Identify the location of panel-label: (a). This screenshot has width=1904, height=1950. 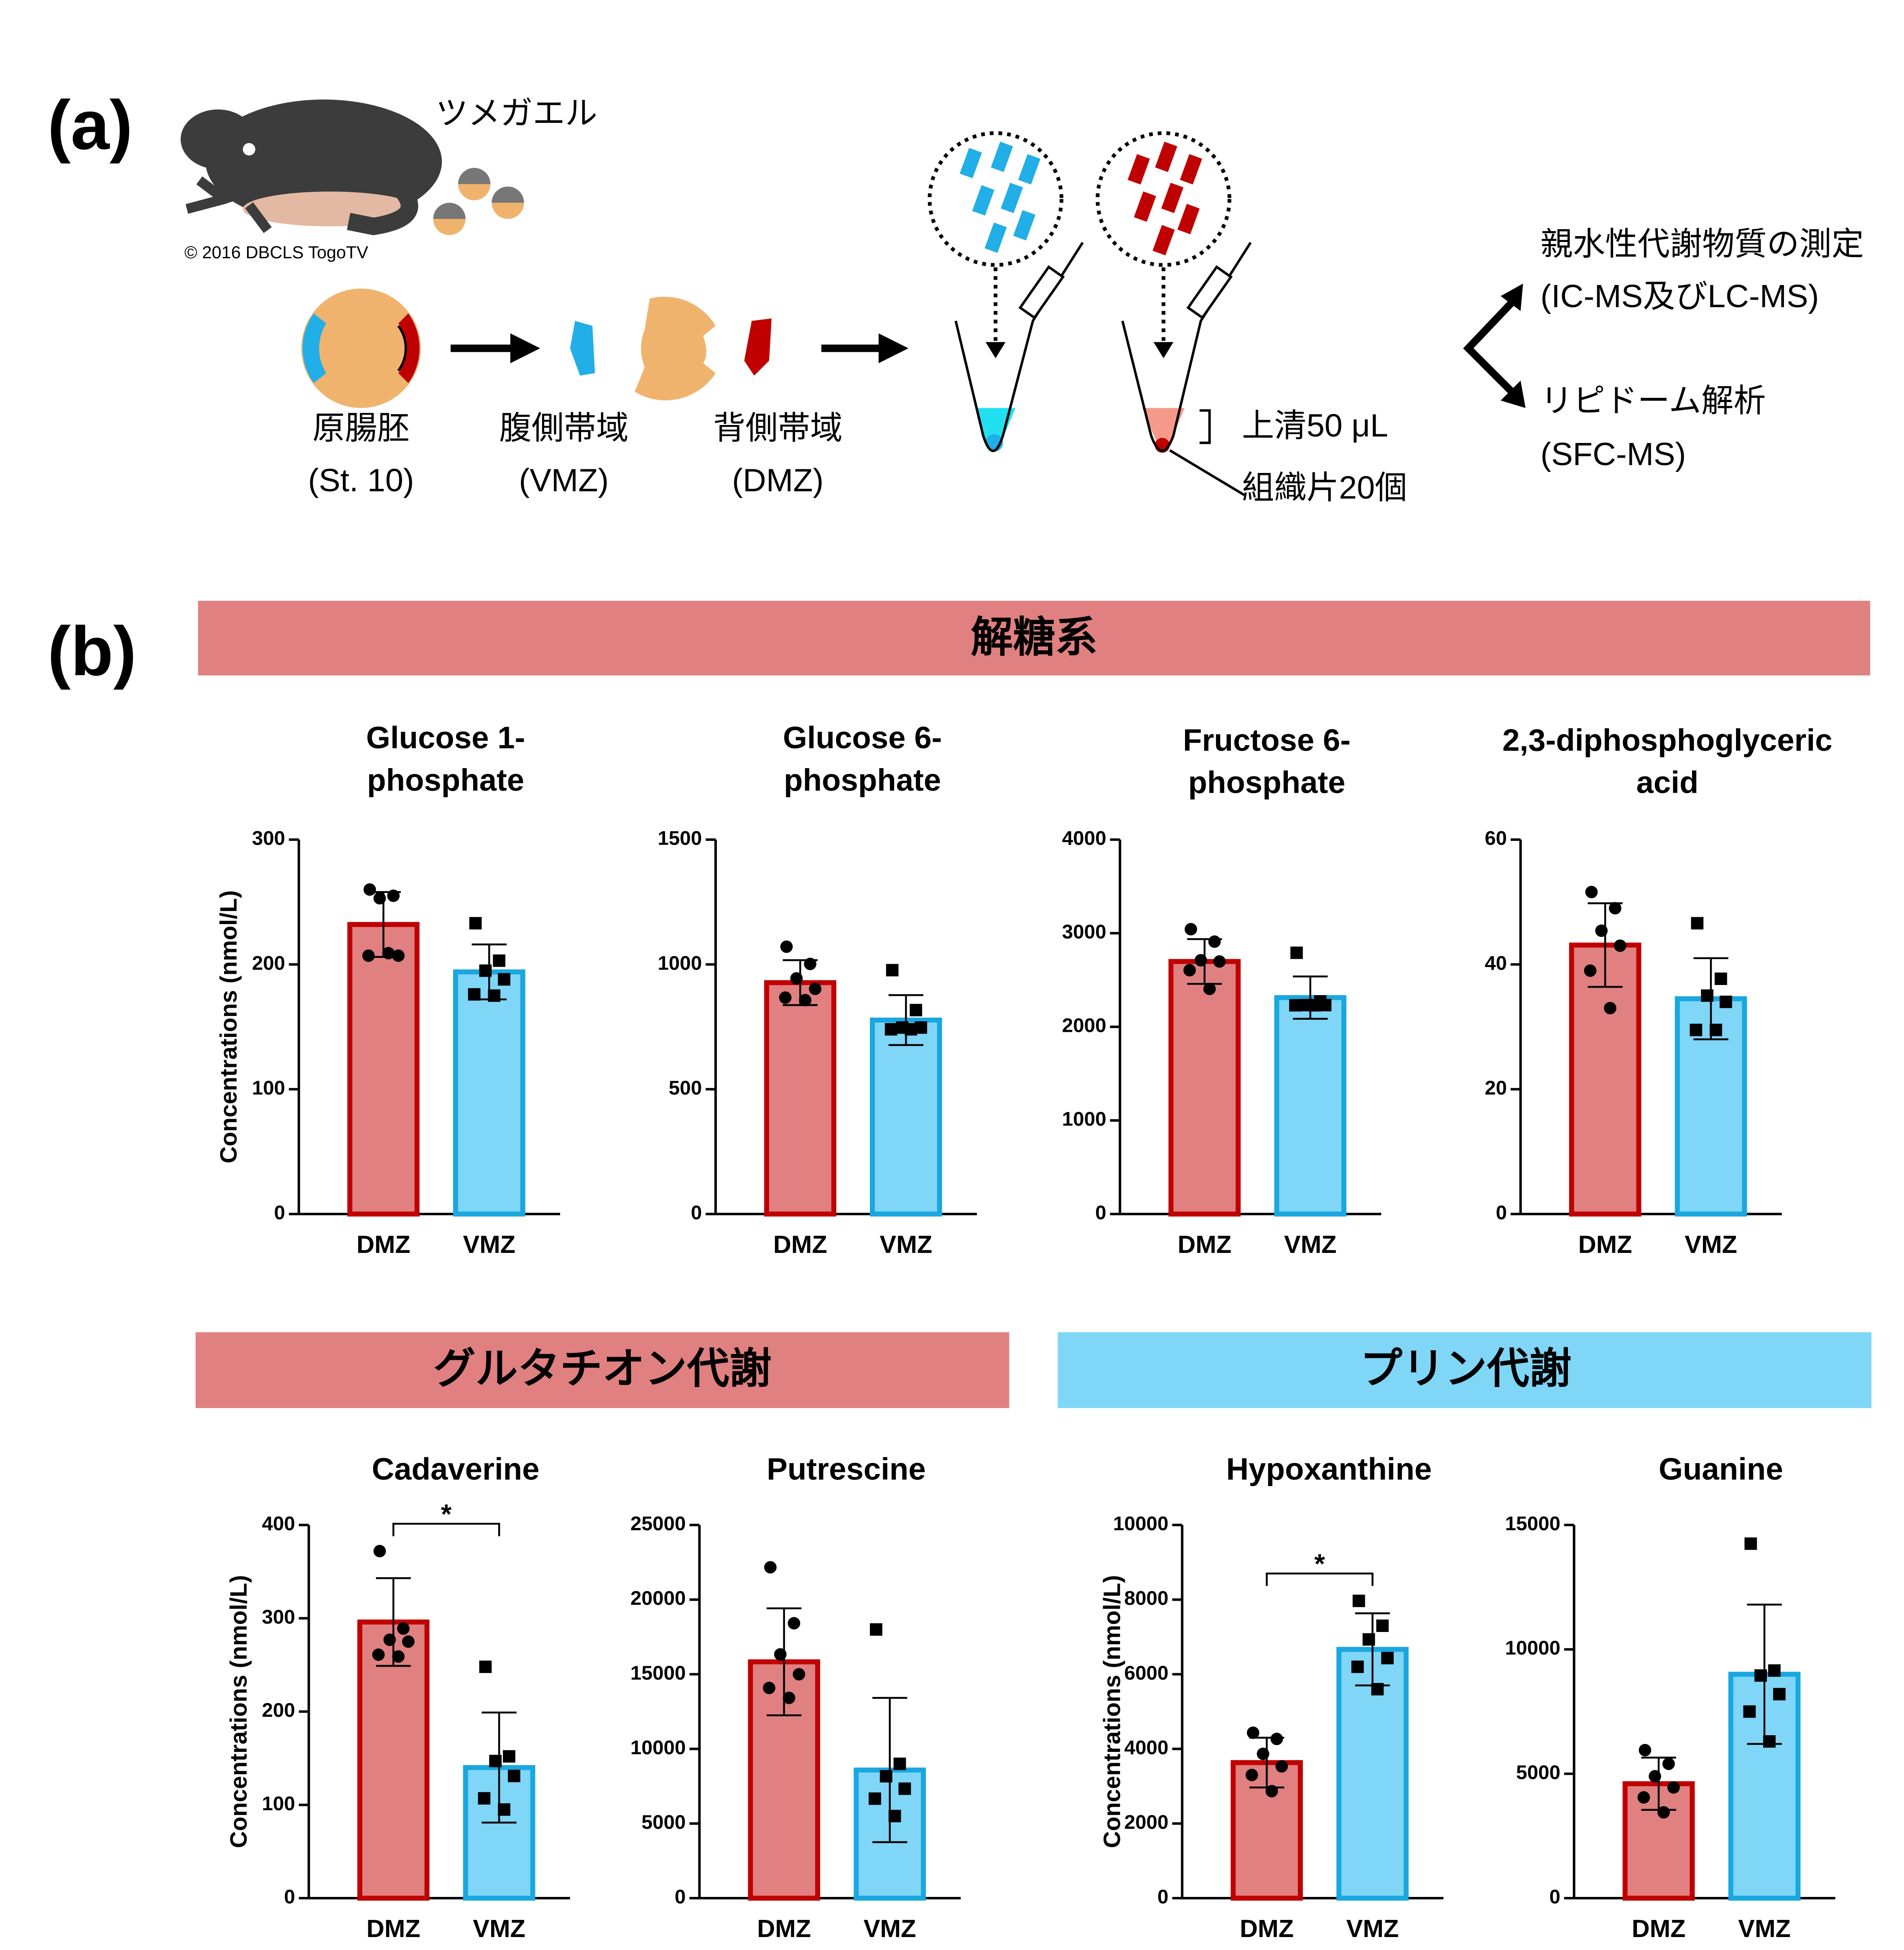
(90, 125).